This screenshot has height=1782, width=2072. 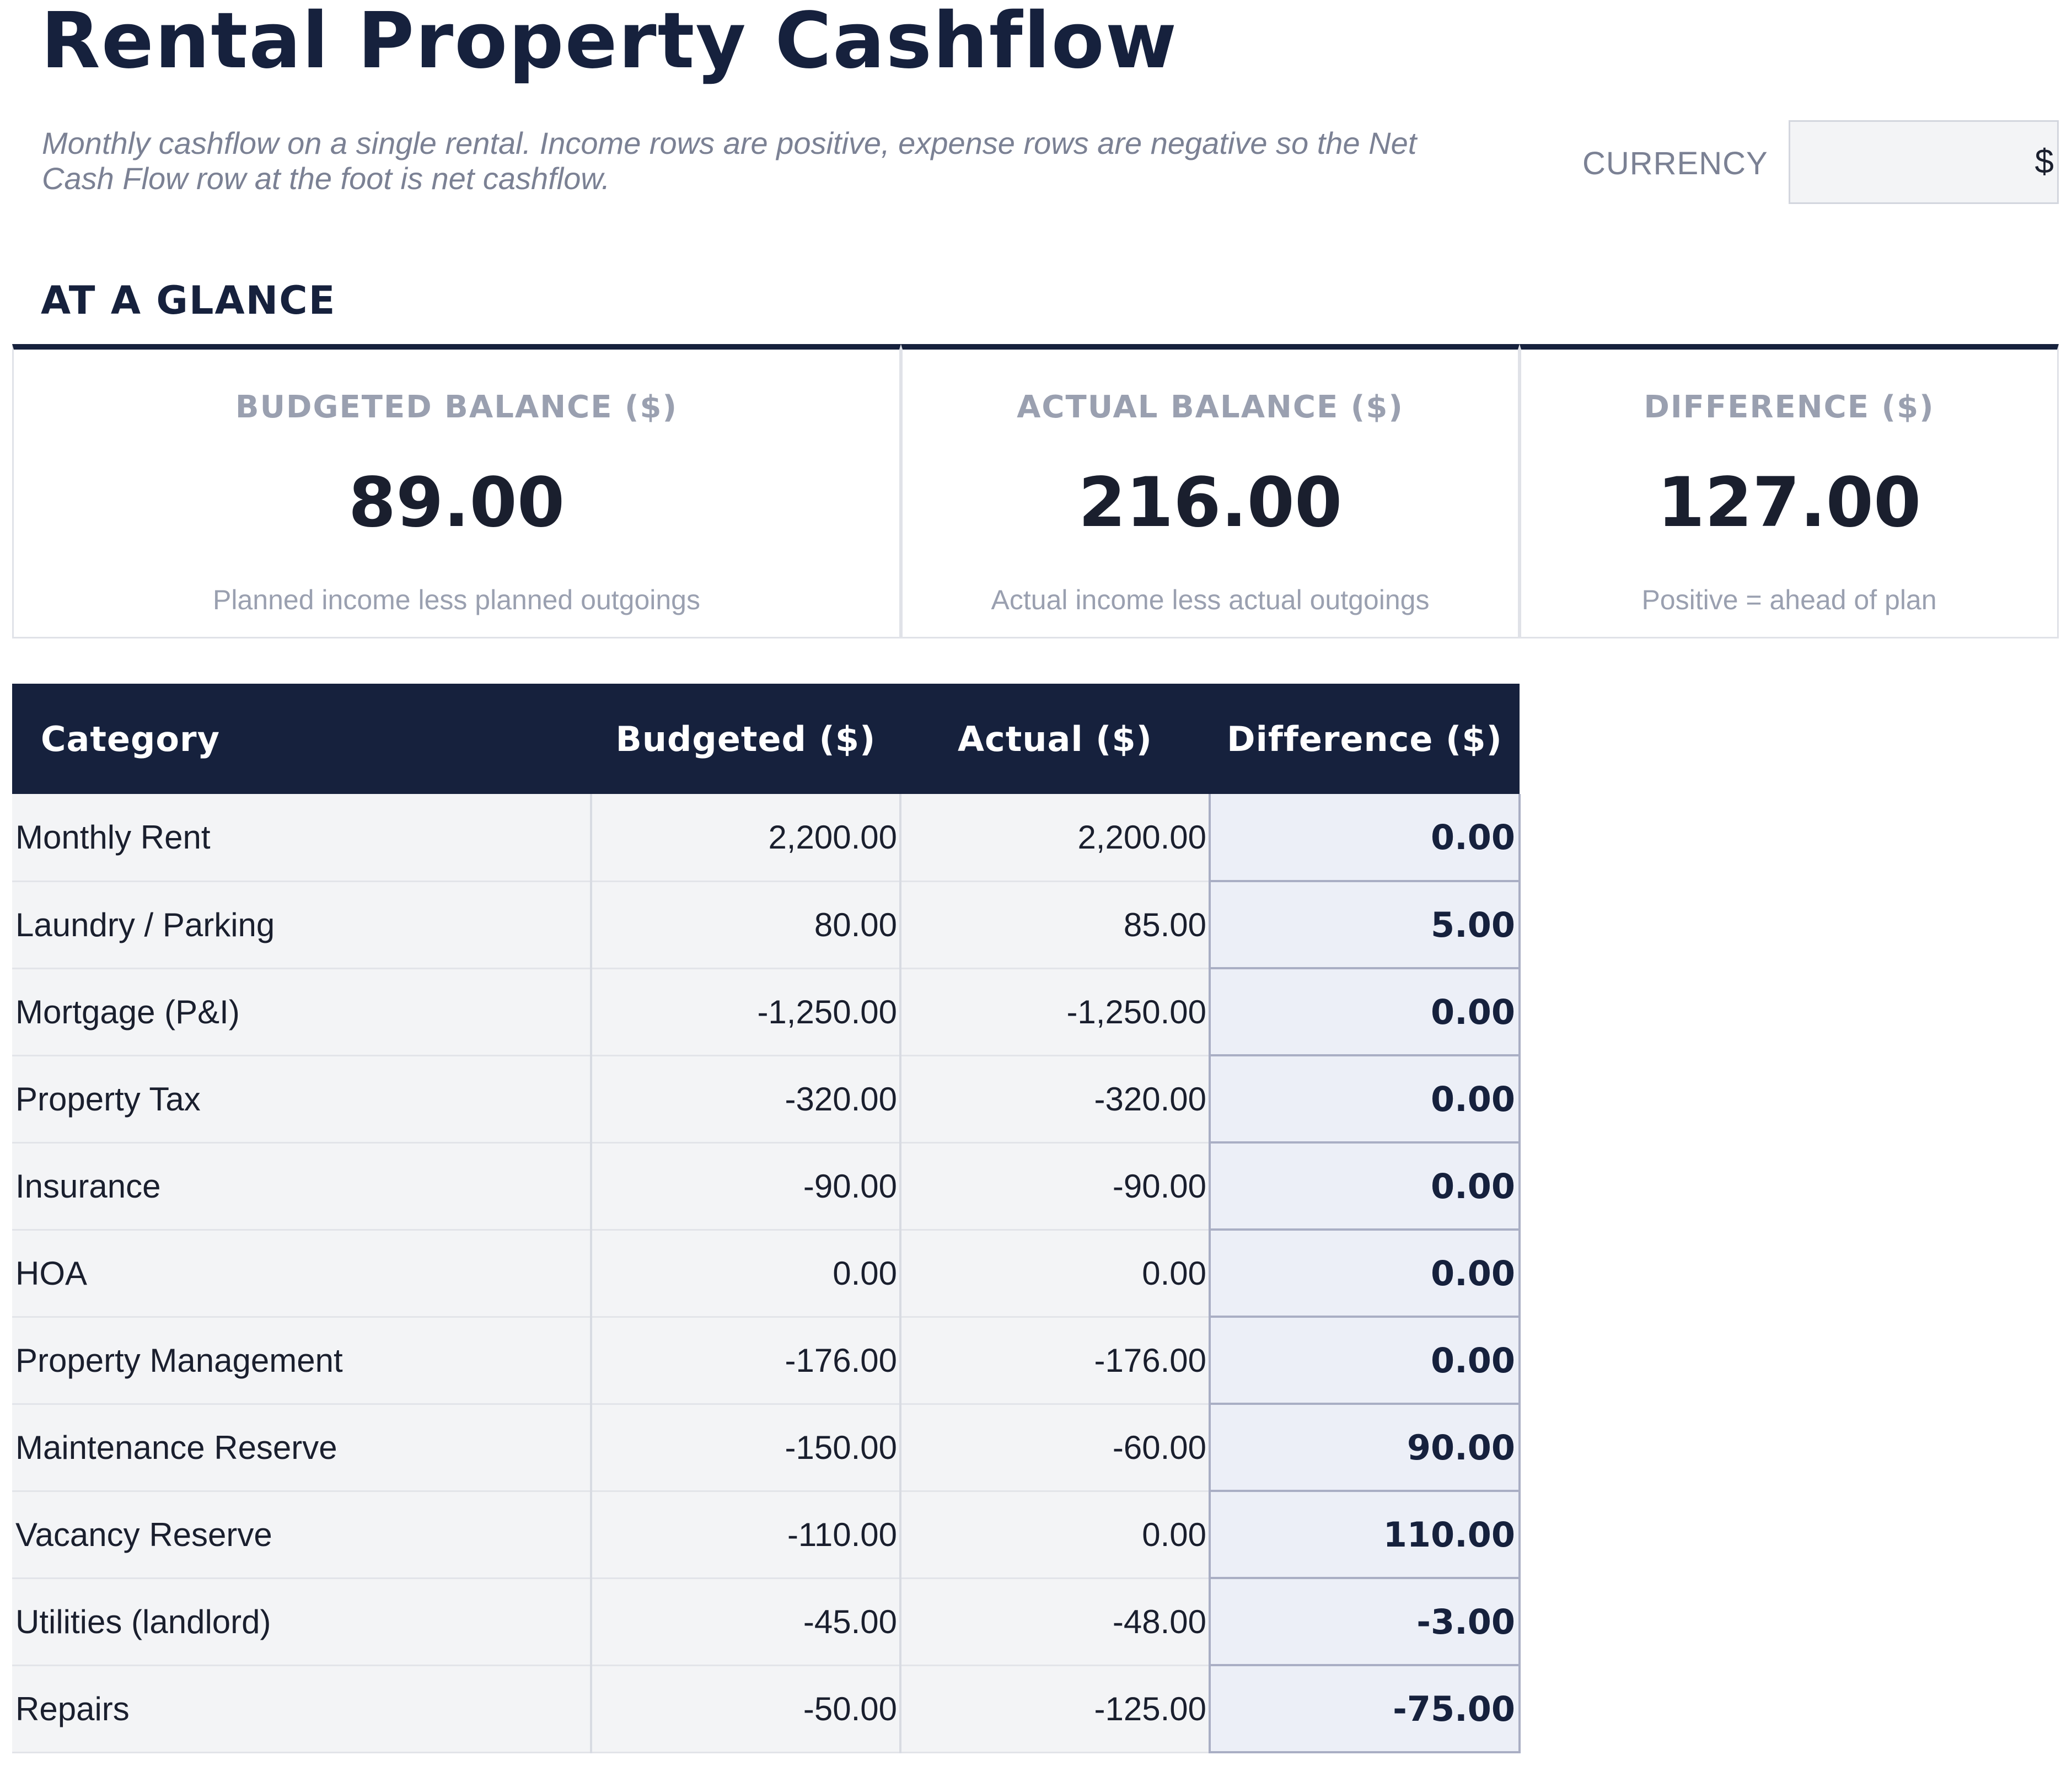 I want to click on table-row: Insurance -90.00 -90.00 0.00, so click(x=766, y=1186).